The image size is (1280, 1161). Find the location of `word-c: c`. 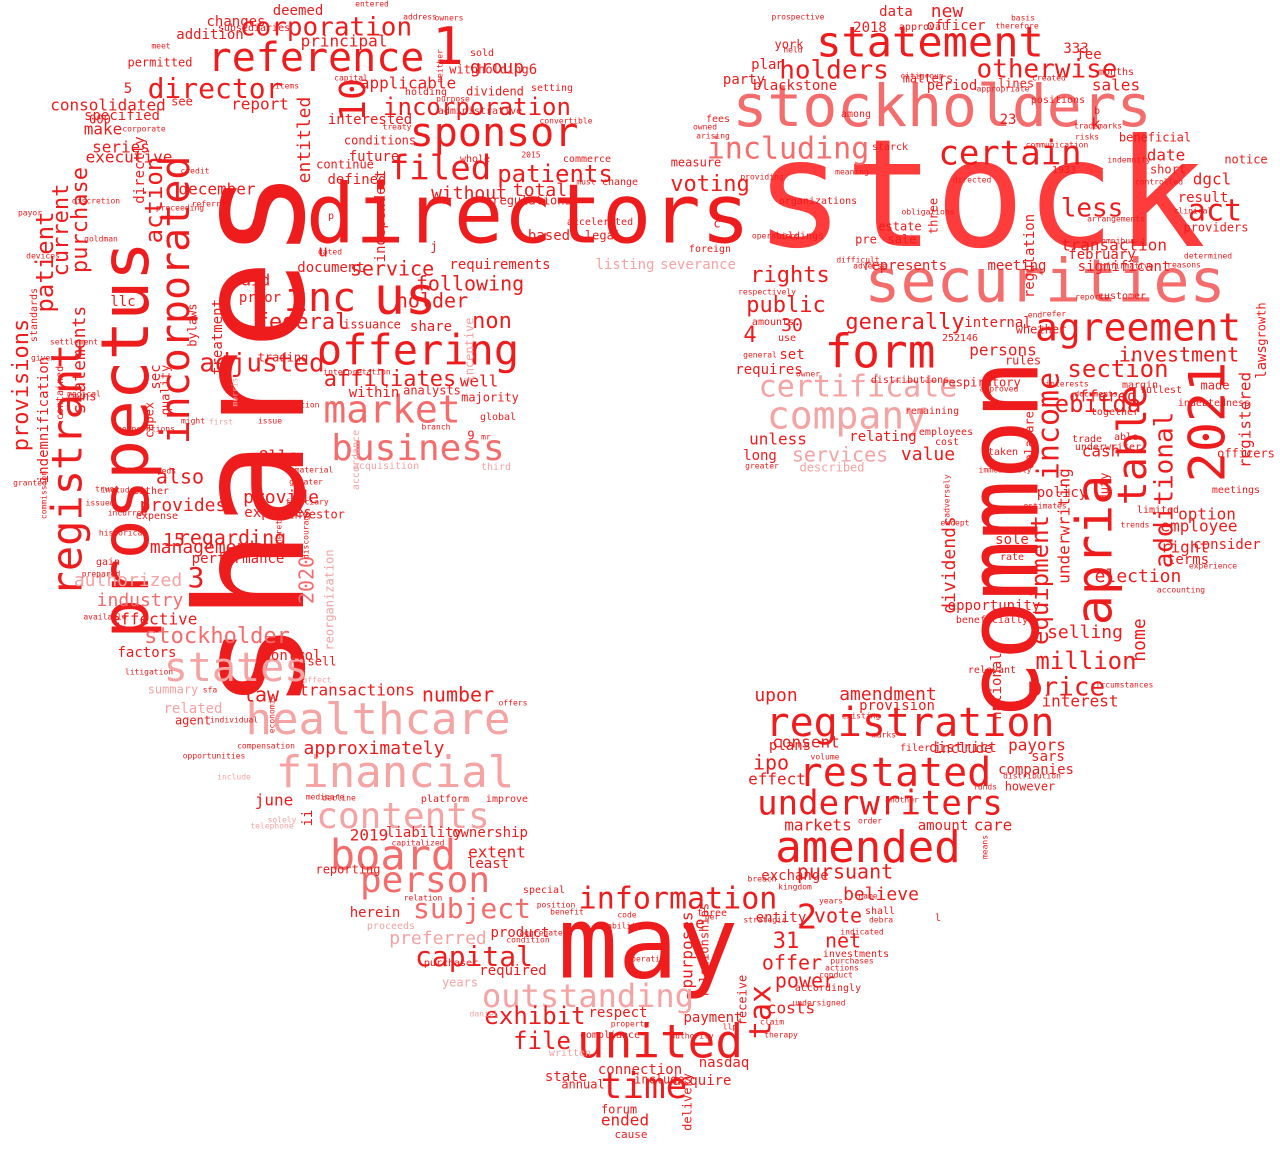

word-c: c is located at coordinates (716, 224).